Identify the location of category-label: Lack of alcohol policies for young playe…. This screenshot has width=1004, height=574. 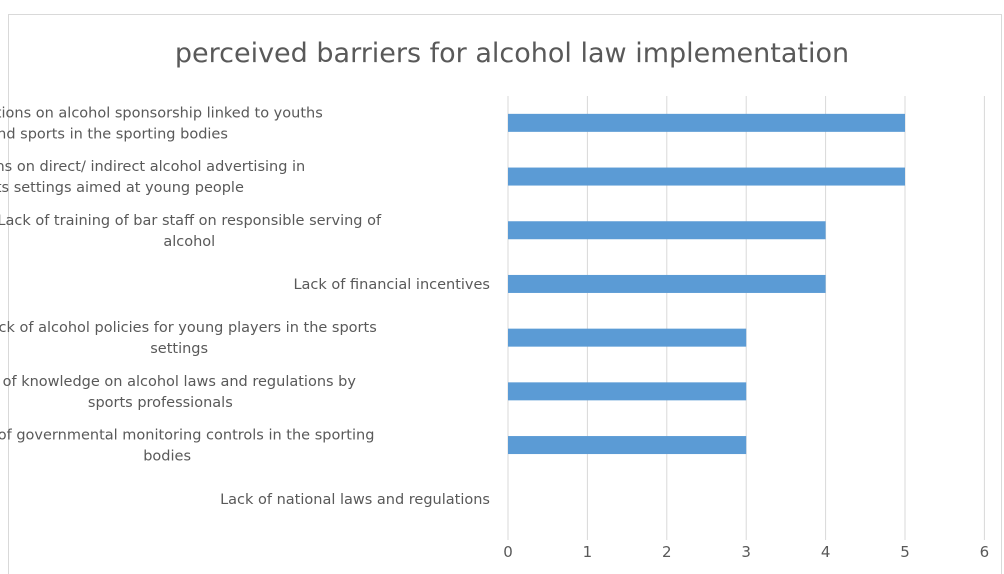
(188, 338).